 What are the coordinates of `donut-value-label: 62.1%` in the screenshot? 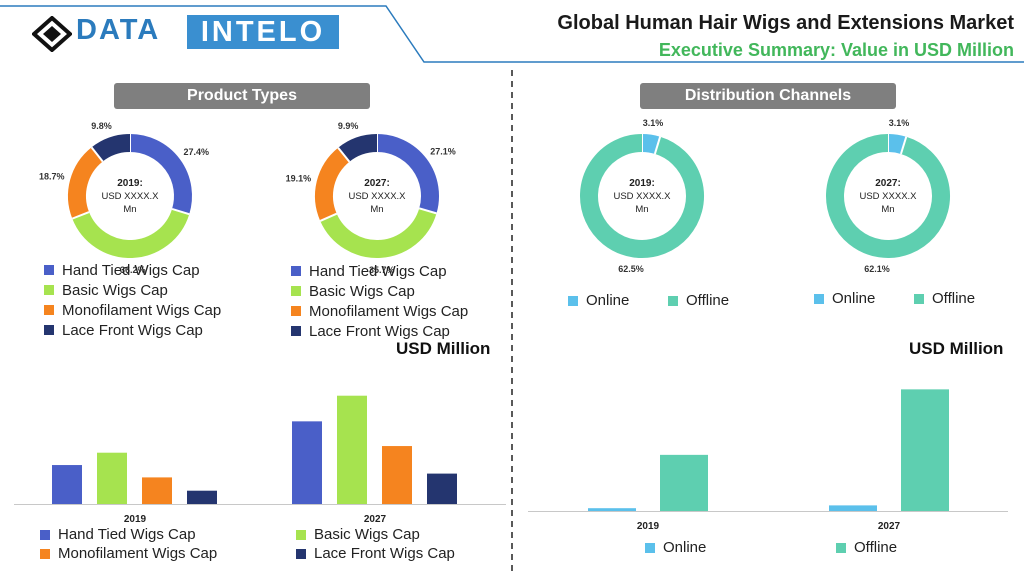 It's located at (877, 269).